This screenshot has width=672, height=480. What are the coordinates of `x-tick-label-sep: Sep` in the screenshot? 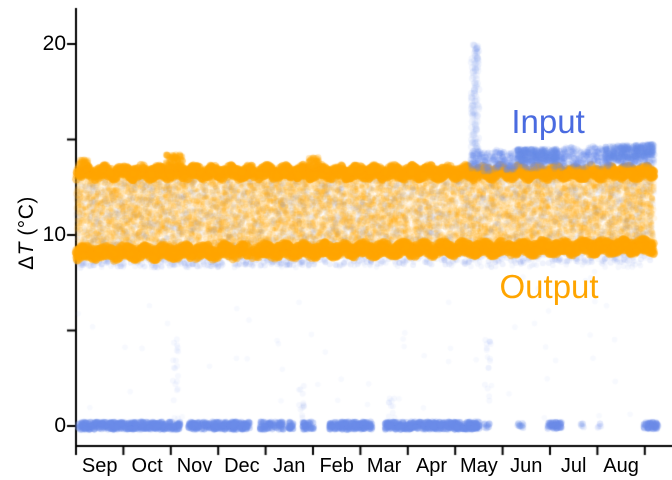 It's located at (99, 466).